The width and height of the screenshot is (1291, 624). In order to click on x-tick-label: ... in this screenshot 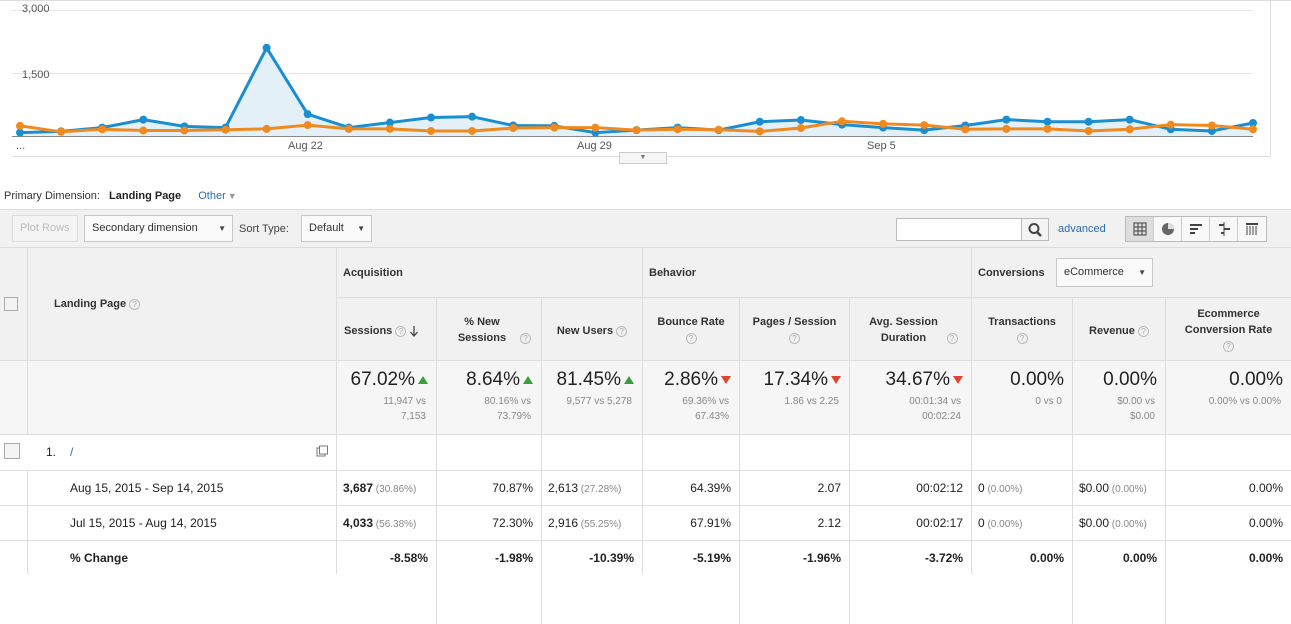, I will do `click(21, 146)`.